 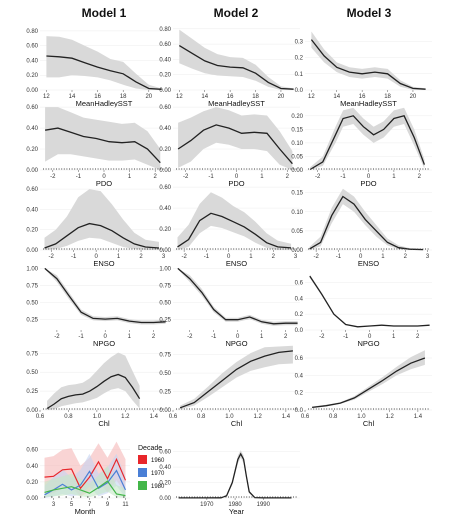 I want to click on panel-m3-npgo: 0.0 0.2 0.4 0.6 -2 -1 0 1 2 NPGO, so click(x=363, y=311).